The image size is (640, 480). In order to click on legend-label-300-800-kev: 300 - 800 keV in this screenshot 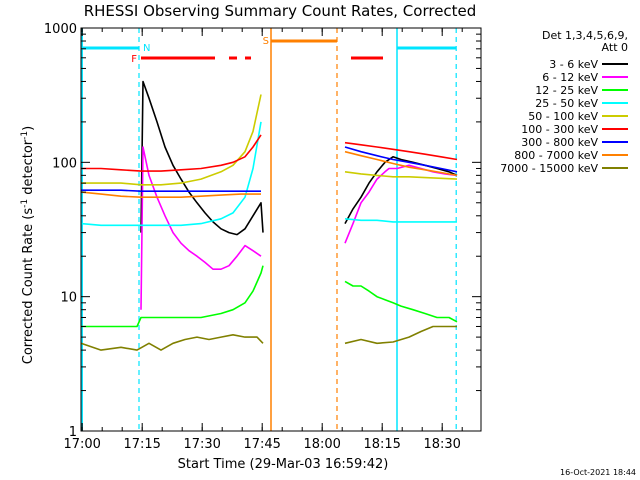, I will do `click(559, 142)`.